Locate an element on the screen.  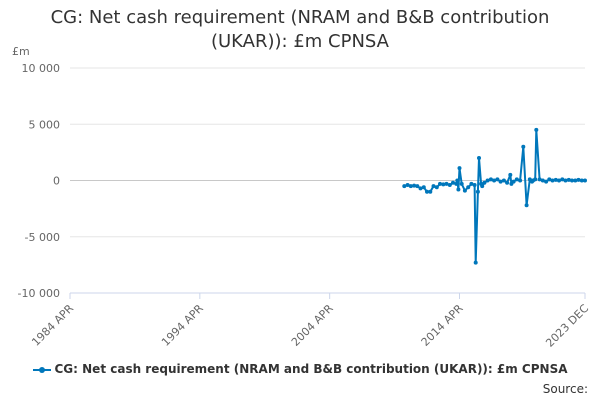
y-tick-label: -5 000 is located at coordinates (42, 237).